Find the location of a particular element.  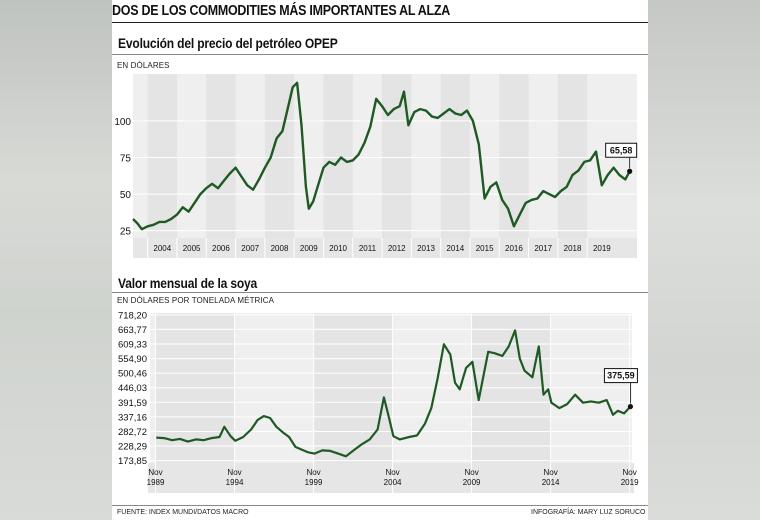

soy-x-tick-label: Nov 2009 is located at coordinates (472, 477).